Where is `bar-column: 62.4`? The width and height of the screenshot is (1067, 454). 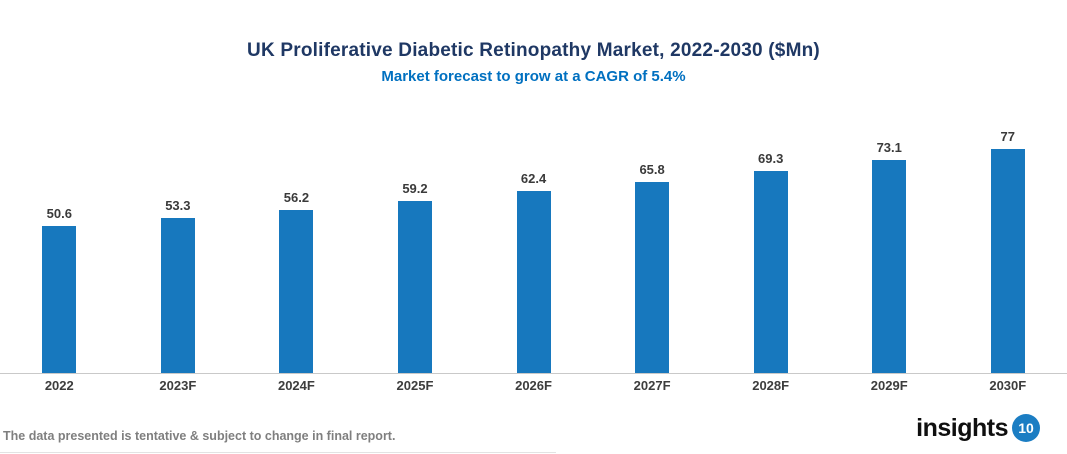
bar-column: 62.4 is located at coordinates (533, 246).